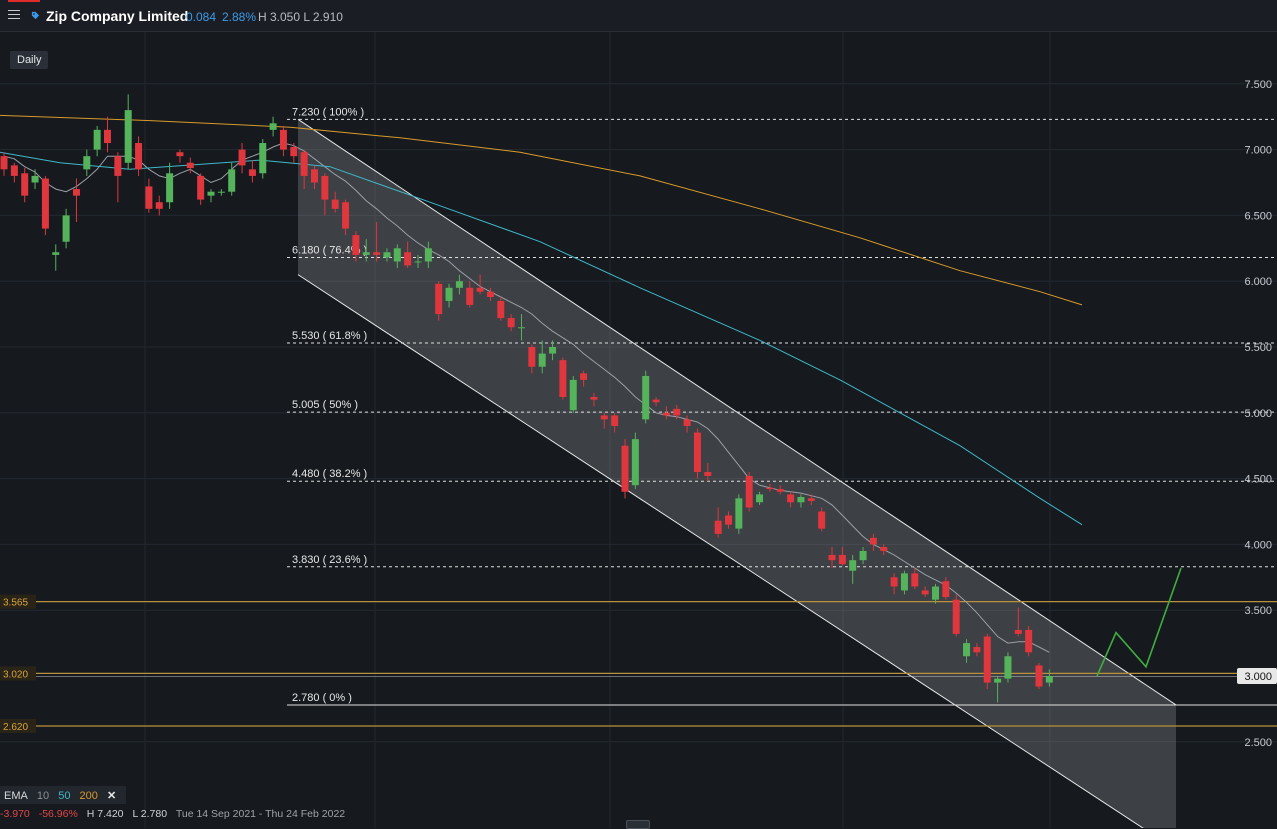 The width and height of the screenshot is (1277, 829). Describe the element at coordinates (322, 698) in the screenshot. I see `fibonacci-level-label: 2.780 ( 0% )` at that location.